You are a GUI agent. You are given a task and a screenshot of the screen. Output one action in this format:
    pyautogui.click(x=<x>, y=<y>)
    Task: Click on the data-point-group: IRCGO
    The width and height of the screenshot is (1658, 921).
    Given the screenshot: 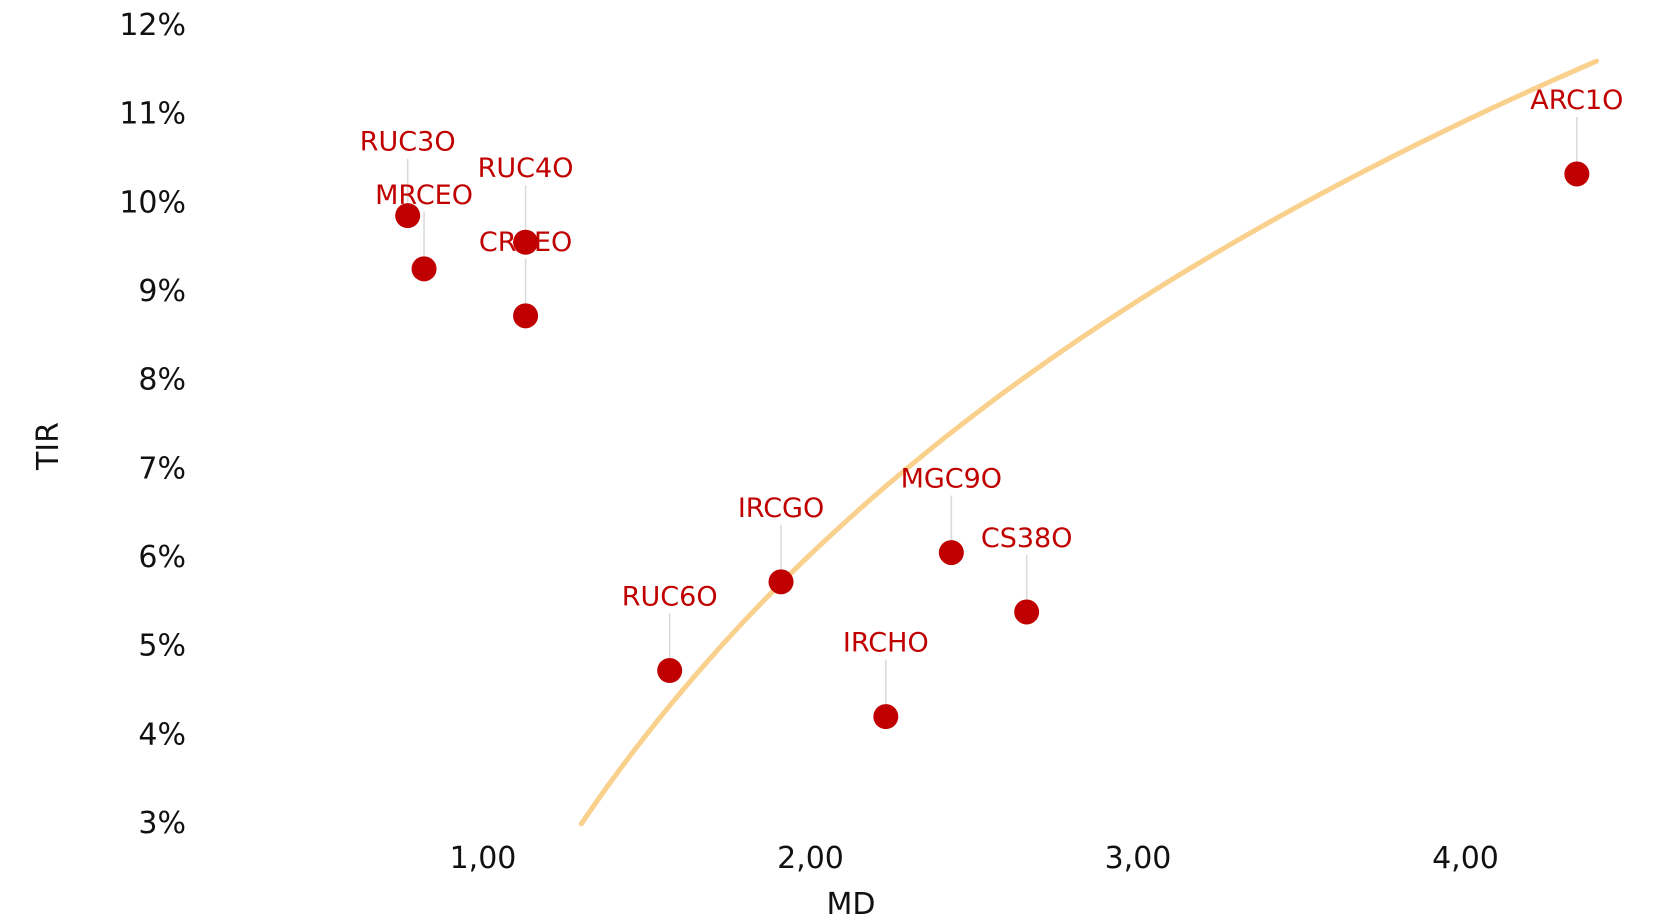 What is the action you would take?
    pyautogui.click(x=781, y=544)
    